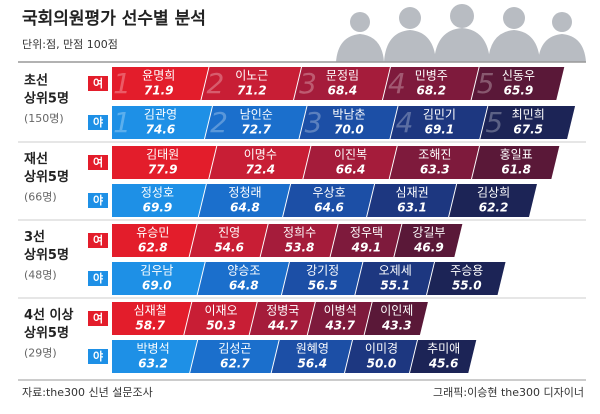 Image resolution: width=600 pixels, height=414 pixels. I want to click on value-label: 64.8, so click(245, 208).